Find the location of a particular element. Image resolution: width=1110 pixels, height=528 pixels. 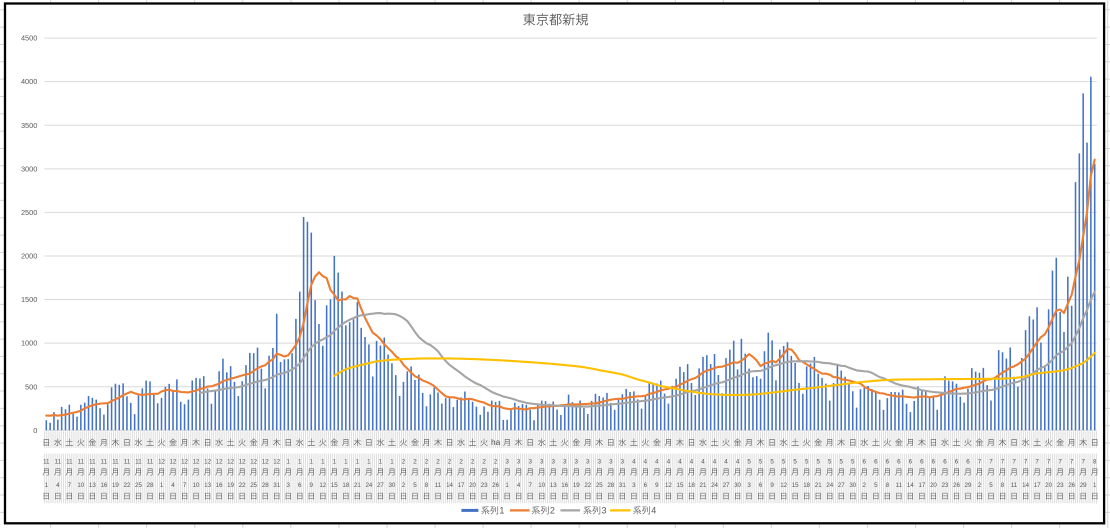

svg-text: 25 is located at coordinates (599, 485).